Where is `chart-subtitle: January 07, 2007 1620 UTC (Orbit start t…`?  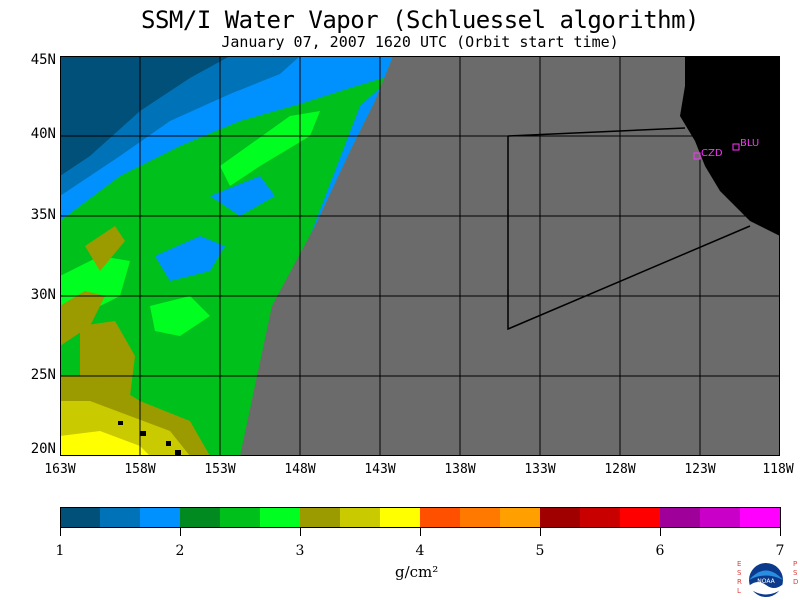
chart-subtitle: January 07, 2007 1620 UTC (Orbit start t… is located at coordinates (420, 42).